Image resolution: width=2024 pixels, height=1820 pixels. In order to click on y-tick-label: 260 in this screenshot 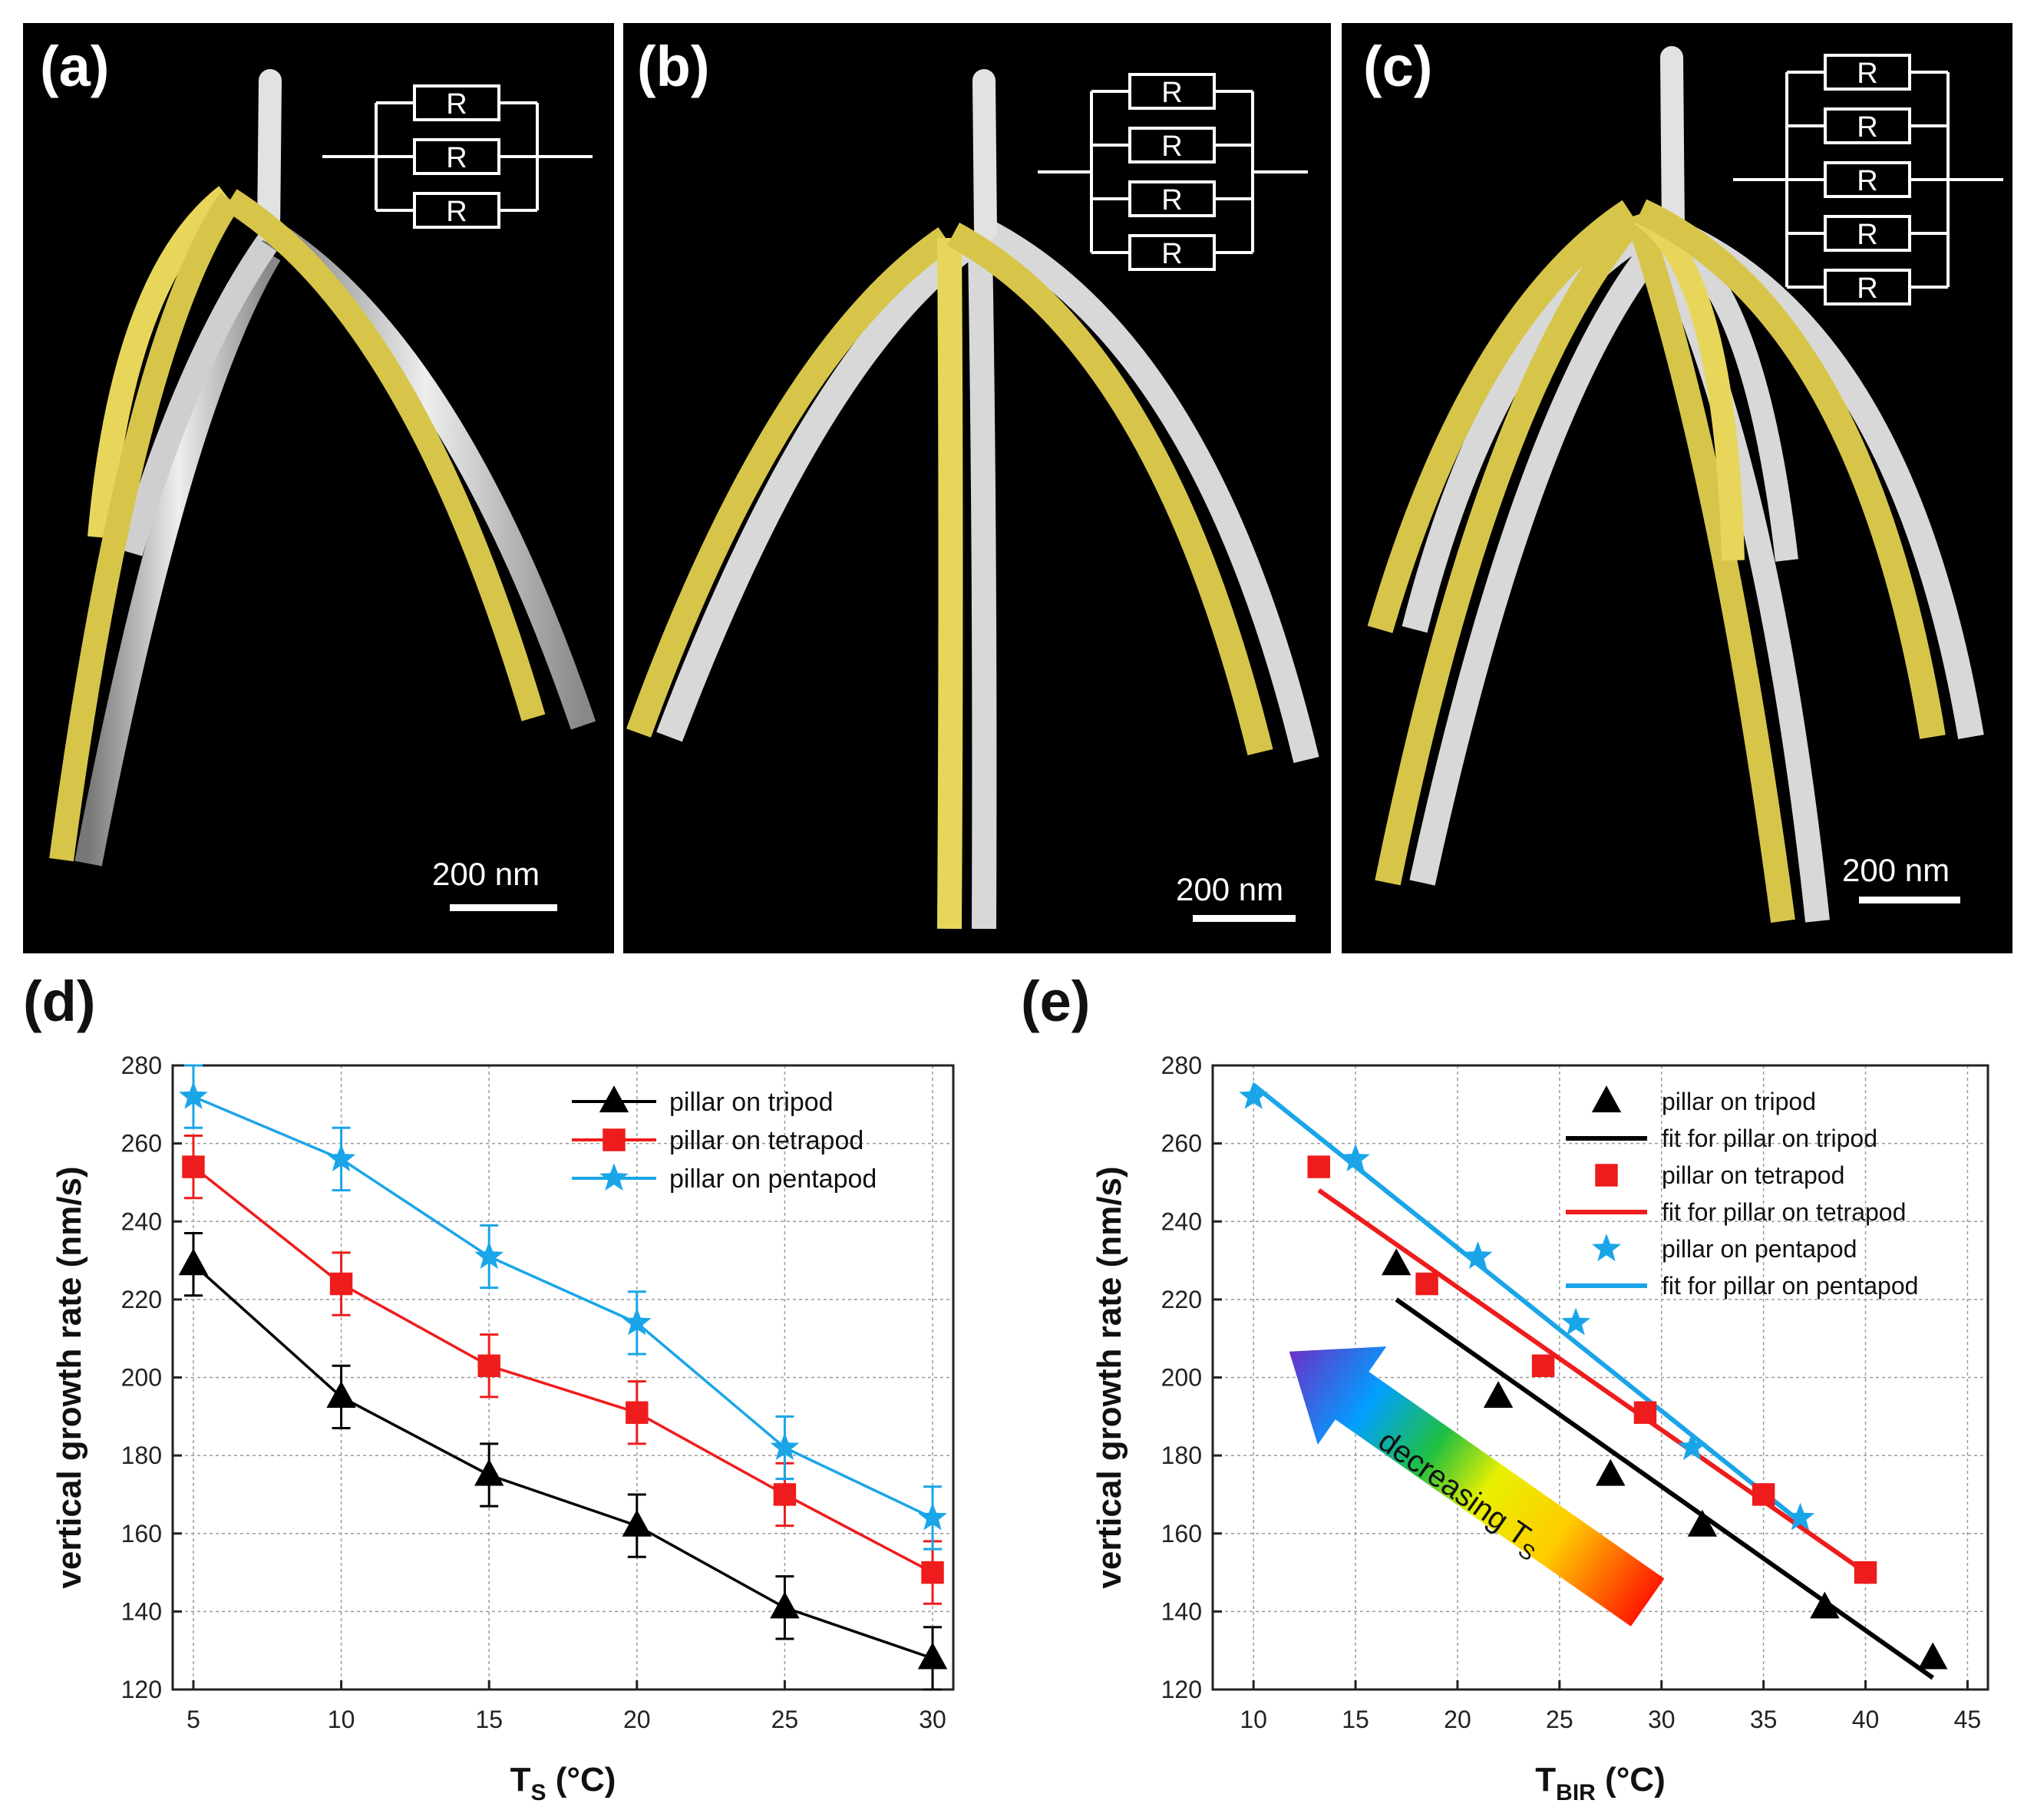, I will do `click(141, 1144)`.